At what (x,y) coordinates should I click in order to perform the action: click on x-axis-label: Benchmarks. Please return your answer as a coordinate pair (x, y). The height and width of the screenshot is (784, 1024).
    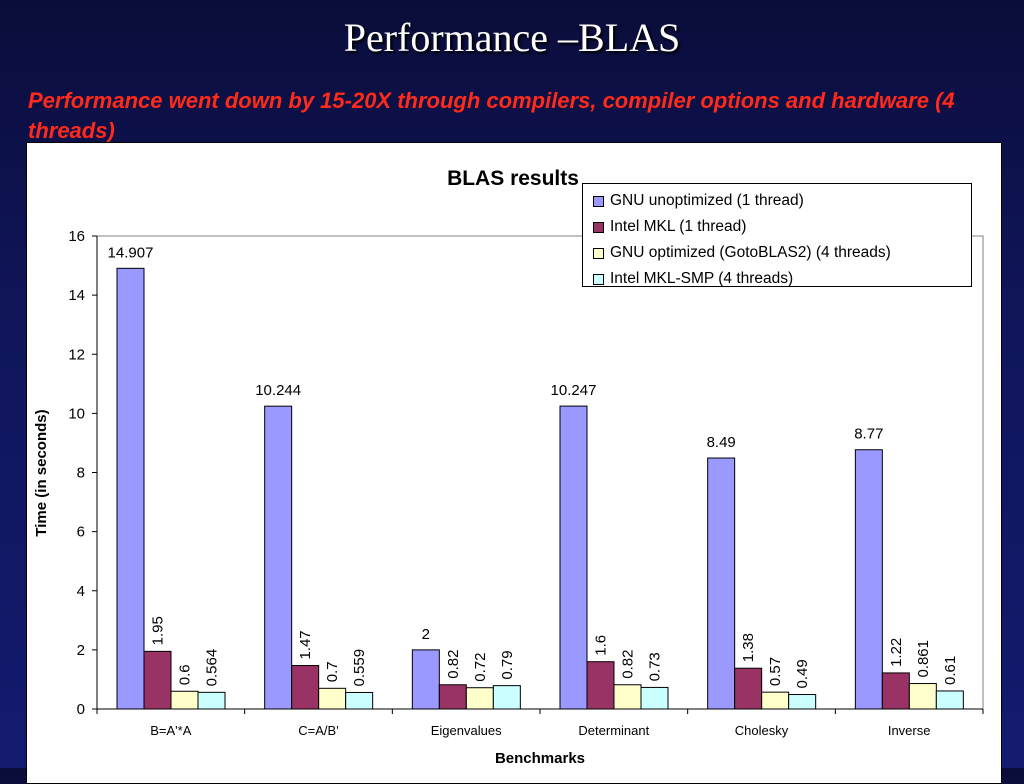
    Looking at the image, I should click on (540, 758).